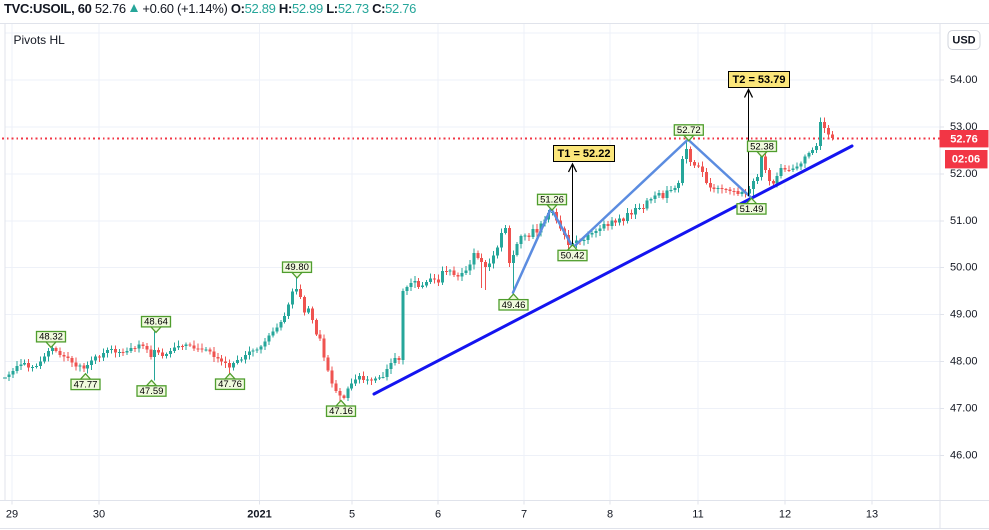 Image resolution: width=989 pixels, height=530 pixels. What do you see at coordinates (964, 456) in the screenshot?
I see `svg-text: 46.00` at bounding box center [964, 456].